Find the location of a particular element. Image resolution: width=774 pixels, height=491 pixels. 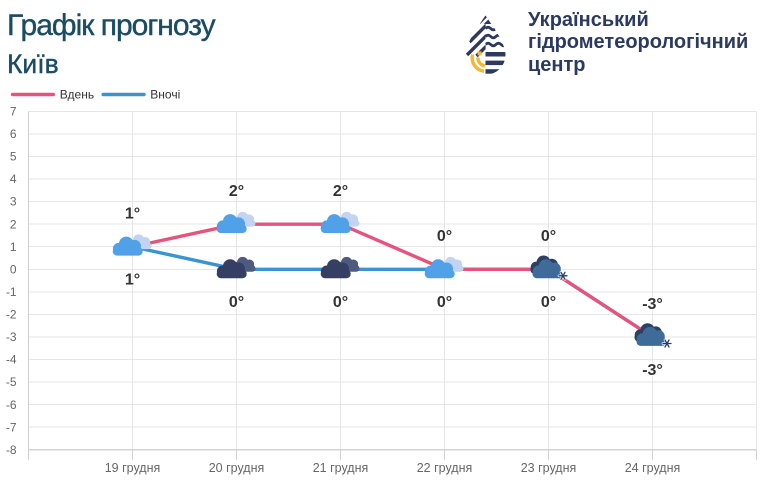

svg-text: Вночі is located at coordinates (165, 94).